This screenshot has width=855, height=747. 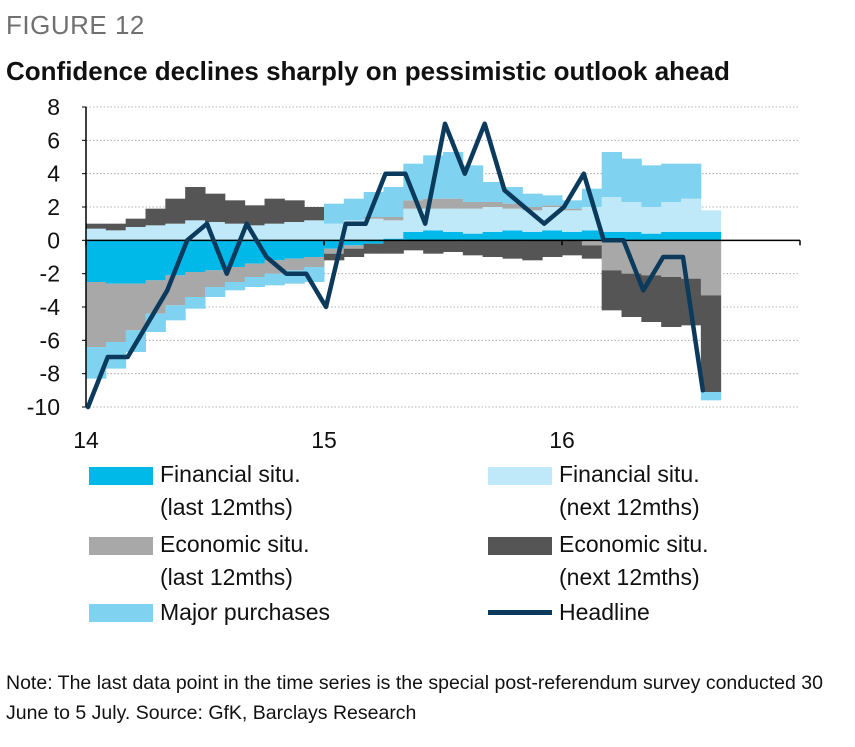 I want to click on legend-swatch-financial-last, so click(x=121, y=476).